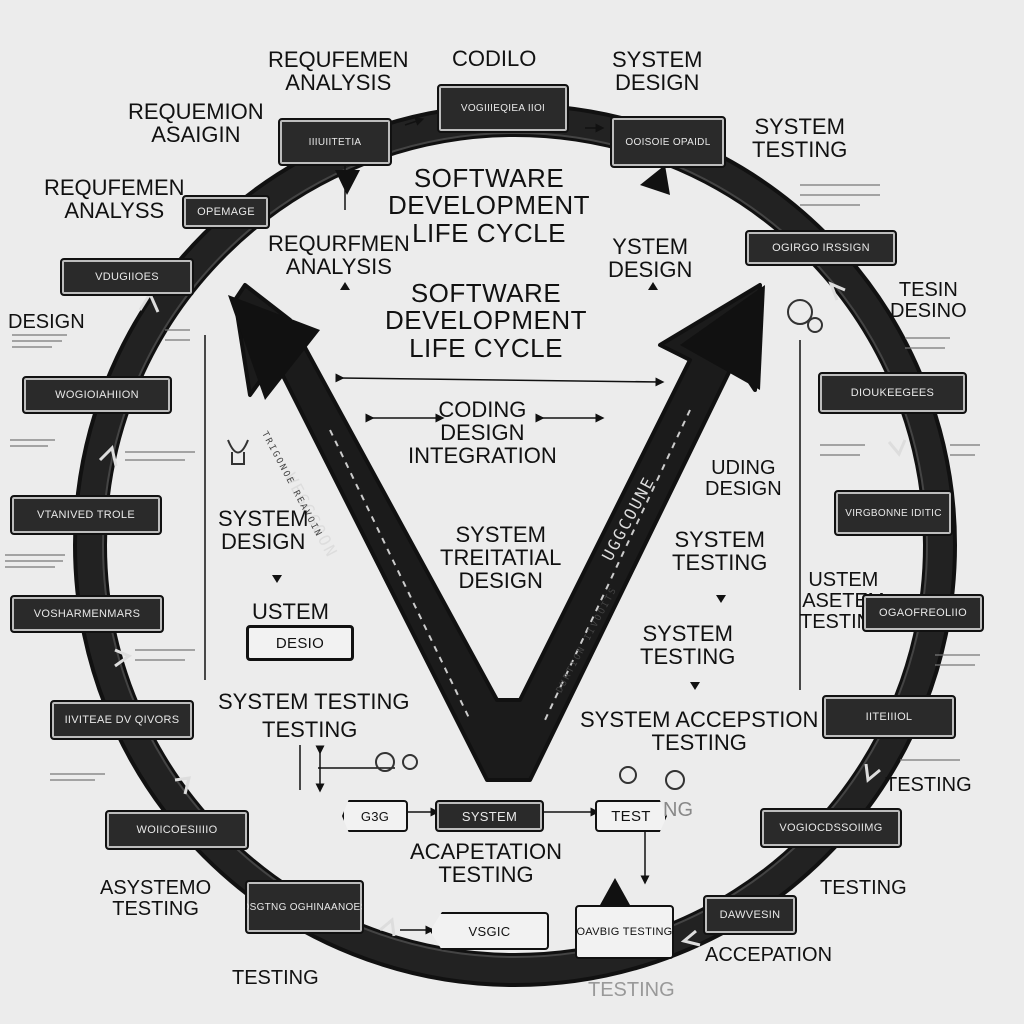 The width and height of the screenshot is (1024, 1024). I want to click on label-coding-design-integration: CODING DESIGN INTEGRATION, so click(482, 432).